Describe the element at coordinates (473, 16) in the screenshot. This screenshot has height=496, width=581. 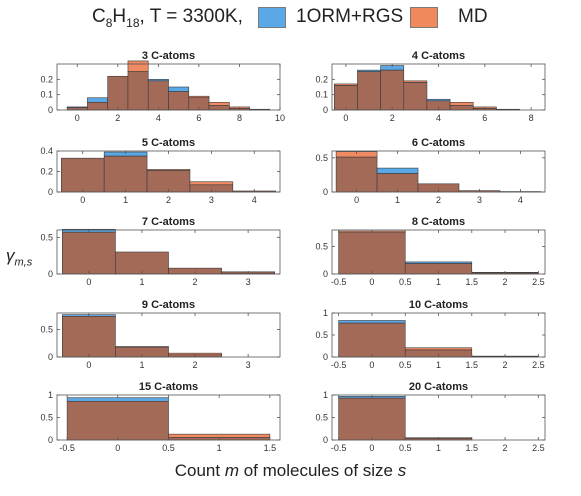
I see `legend-label-md: MD` at that location.